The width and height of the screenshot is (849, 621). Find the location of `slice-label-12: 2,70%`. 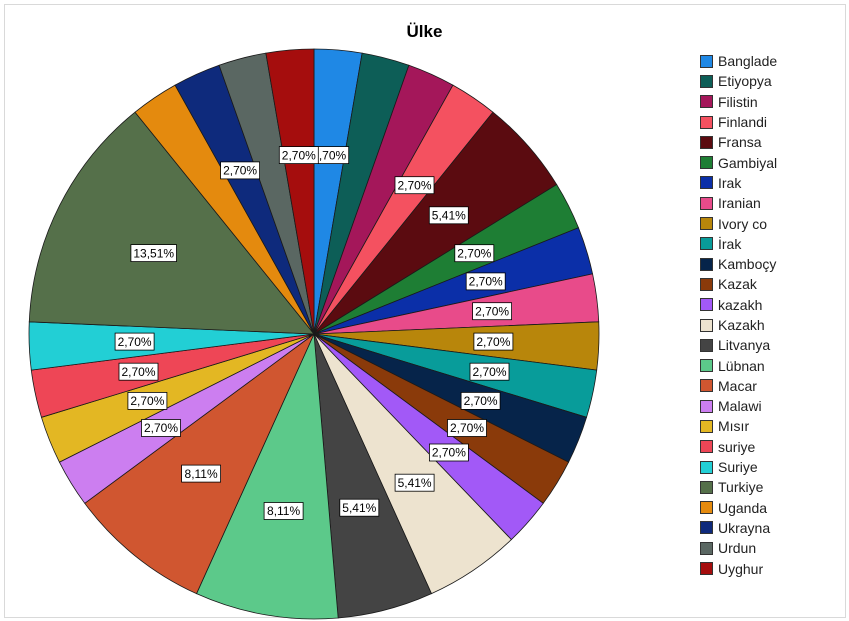

slice-label-12: 2,70% is located at coordinates (467, 428).